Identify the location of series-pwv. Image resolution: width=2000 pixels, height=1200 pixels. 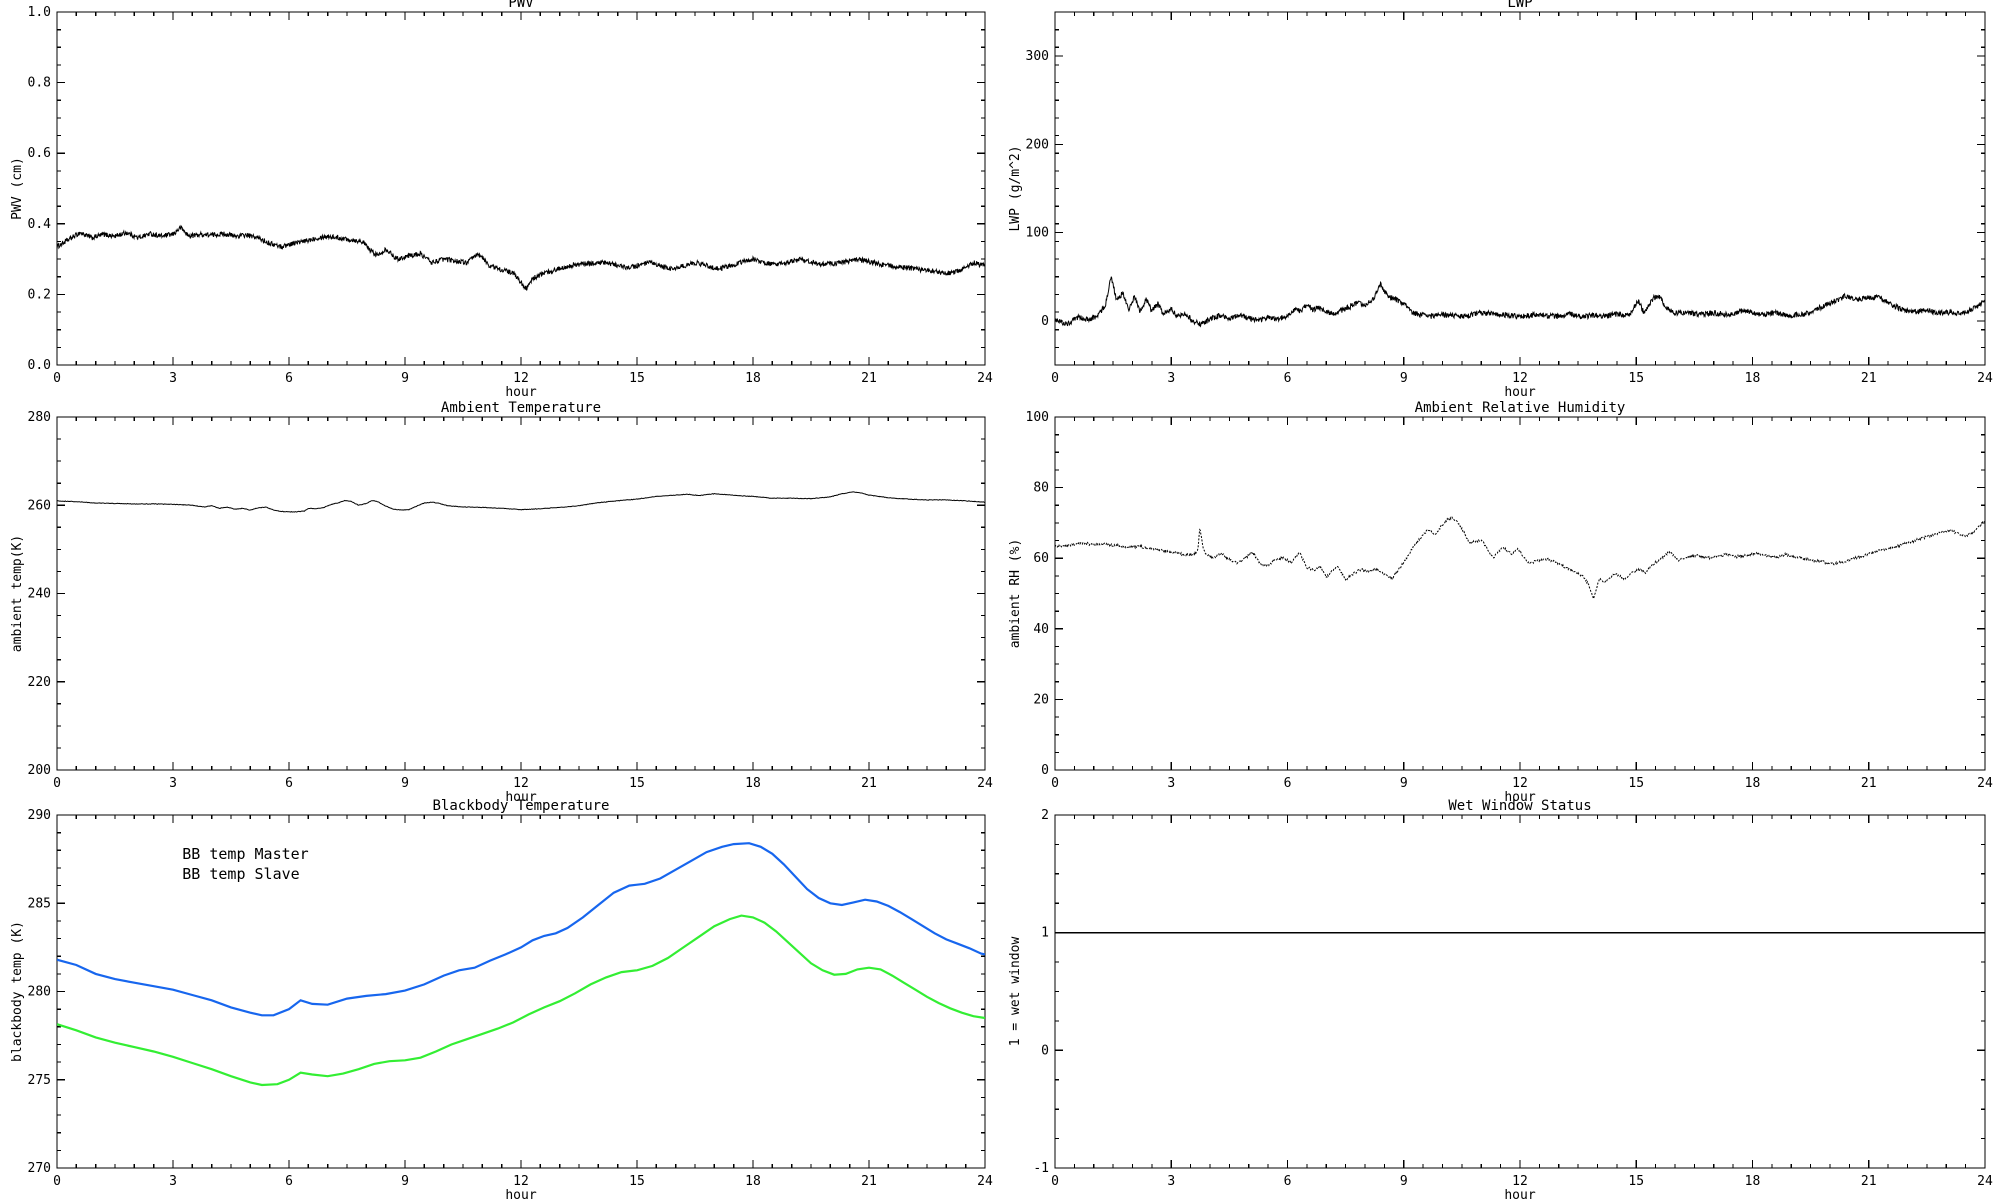
(521, 257).